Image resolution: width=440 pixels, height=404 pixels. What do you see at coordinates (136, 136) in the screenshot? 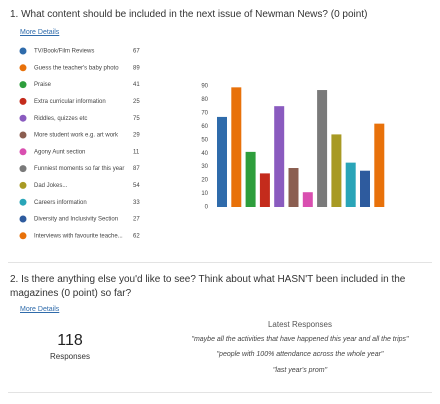
I see `legend-value: 29` at bounding box center [136, 136].